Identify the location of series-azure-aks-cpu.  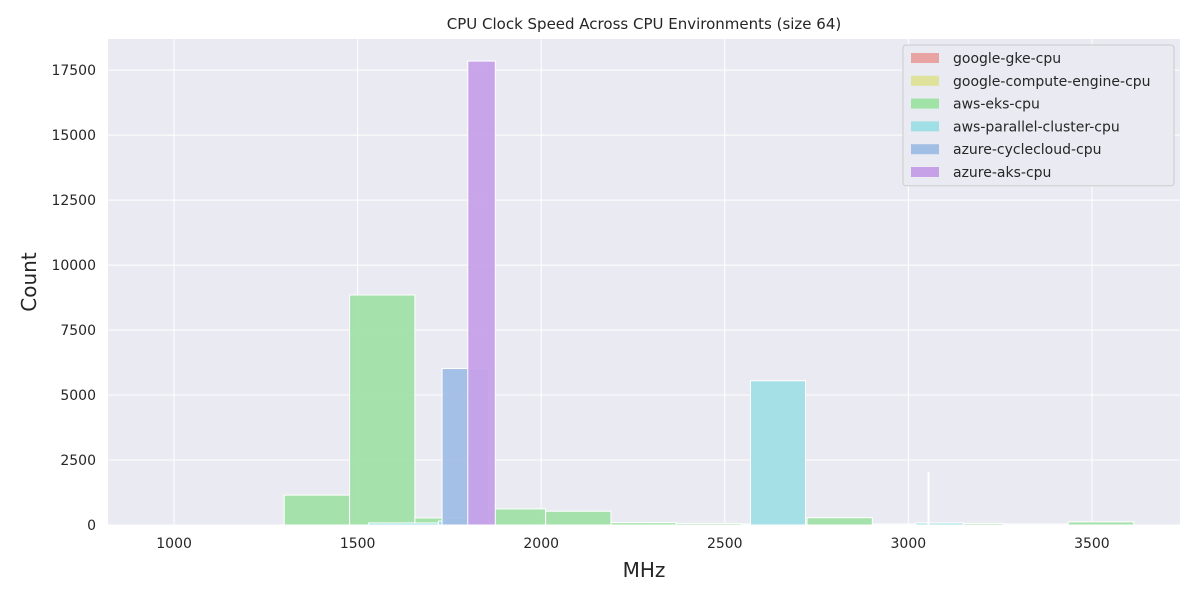
(481, 293).